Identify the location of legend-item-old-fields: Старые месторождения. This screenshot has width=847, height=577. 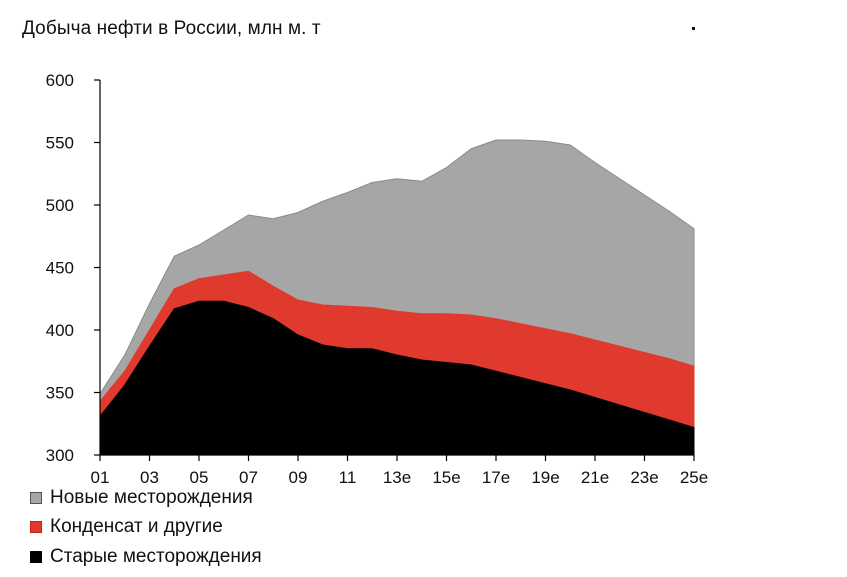
(146, 557).